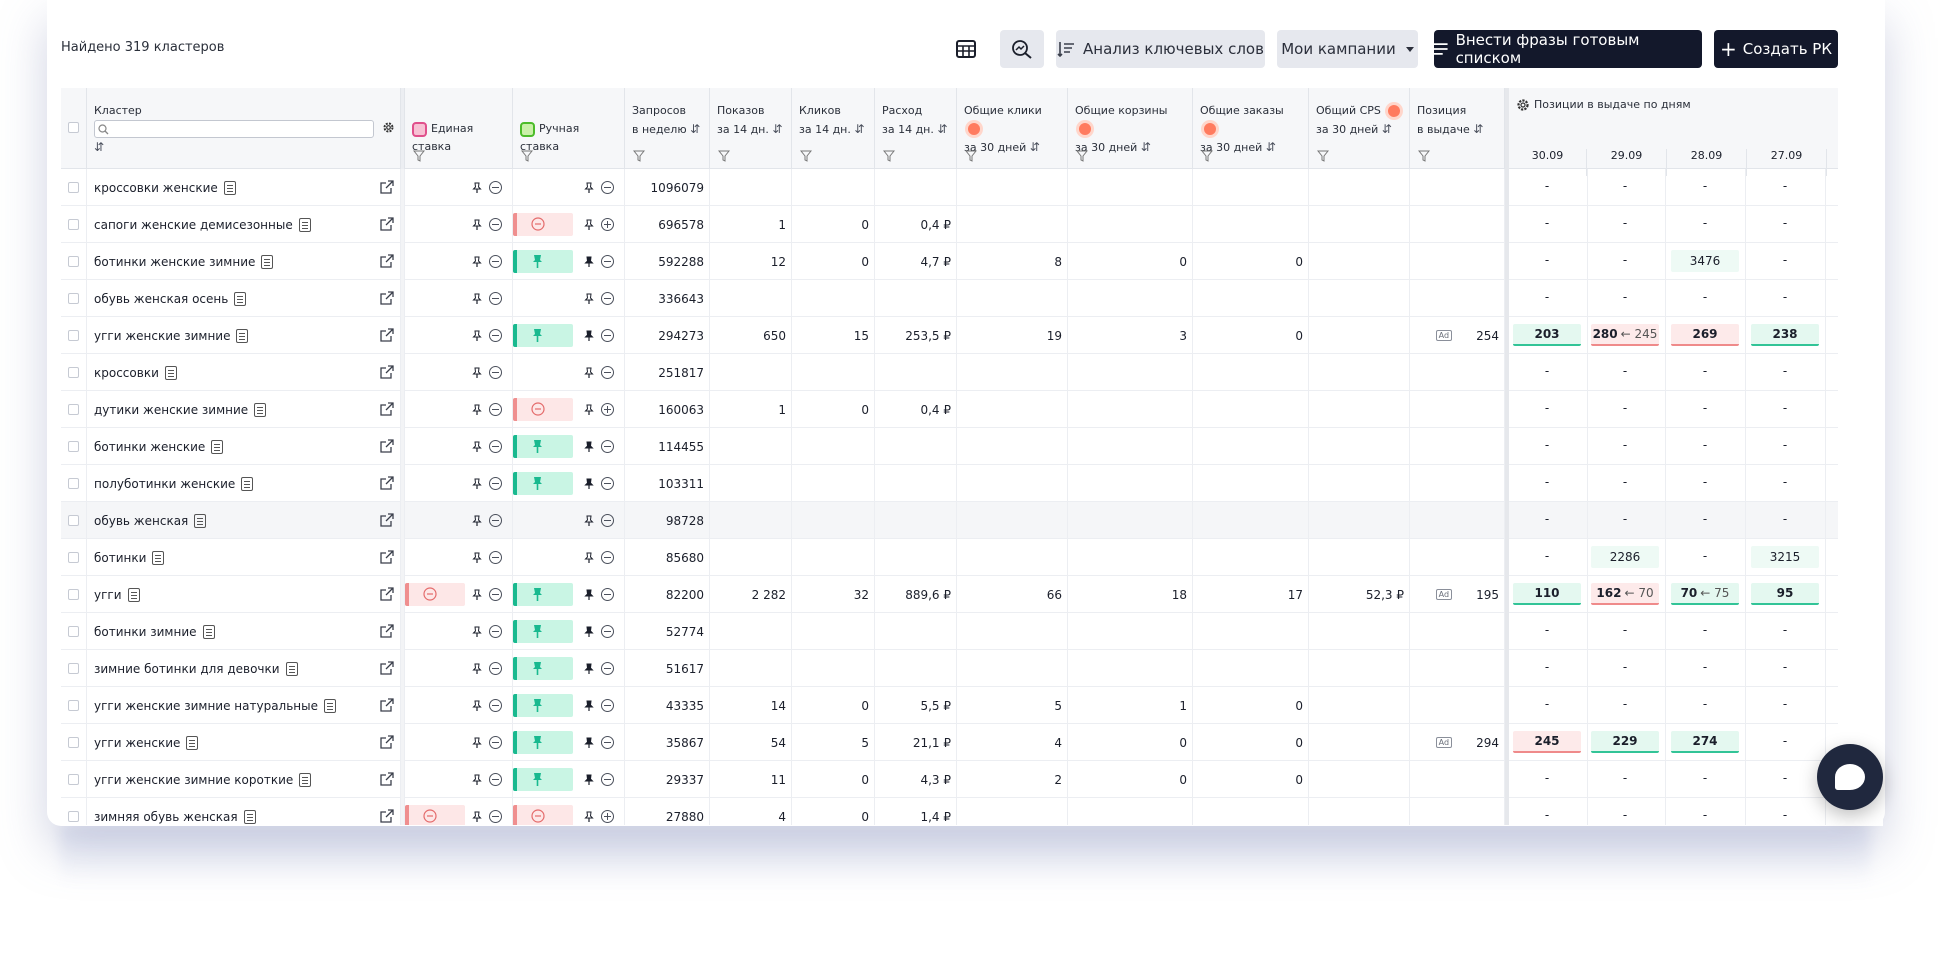 The width and height of the screenshot is (1943, 964). I want to click on campaigns-dropdown: Мои кампании, so click(1347, 49).